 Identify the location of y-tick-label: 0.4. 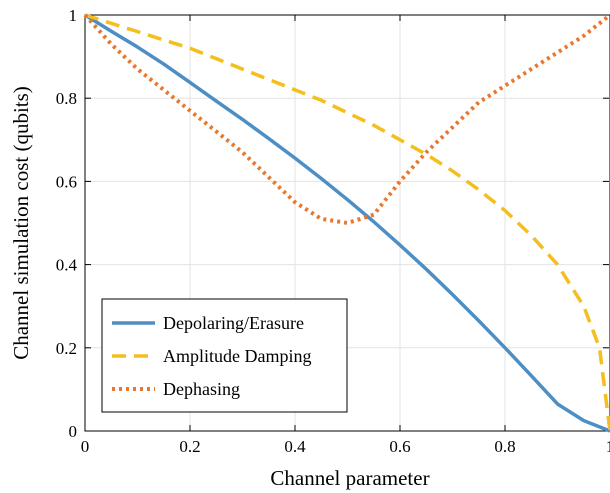
(67, 265).